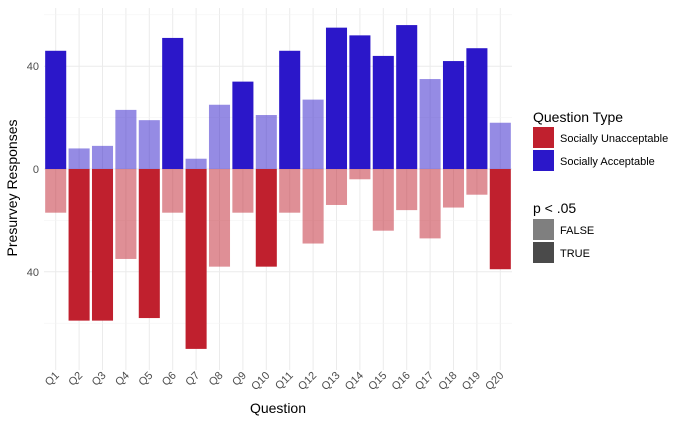  Describe the element at coordinates (243, 125) in the screenshot. I see `bar-q9-acceptable` at that location.